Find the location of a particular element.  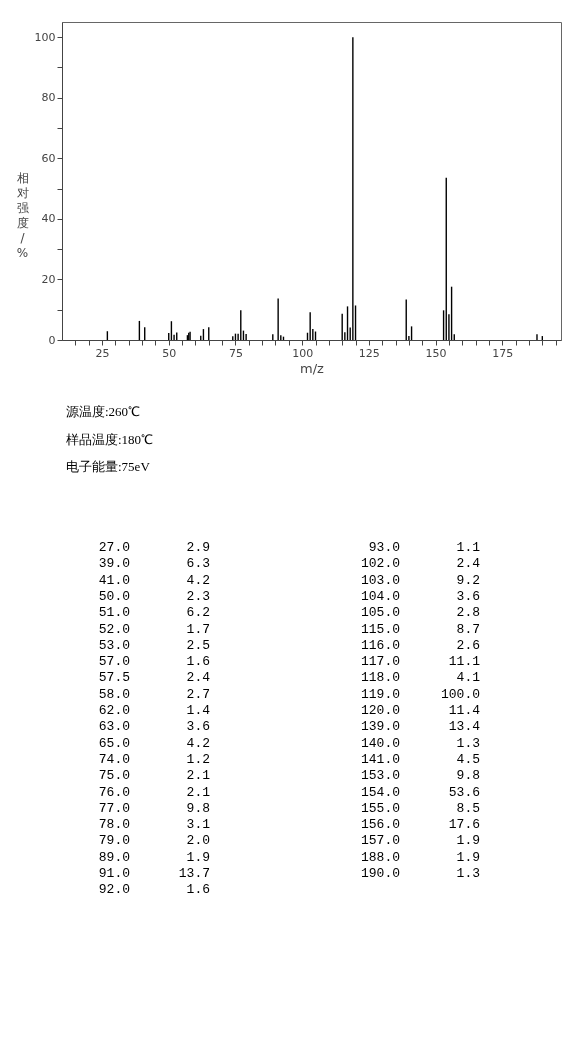

x-axis-title: m/z is located at coordinates (312, 368).